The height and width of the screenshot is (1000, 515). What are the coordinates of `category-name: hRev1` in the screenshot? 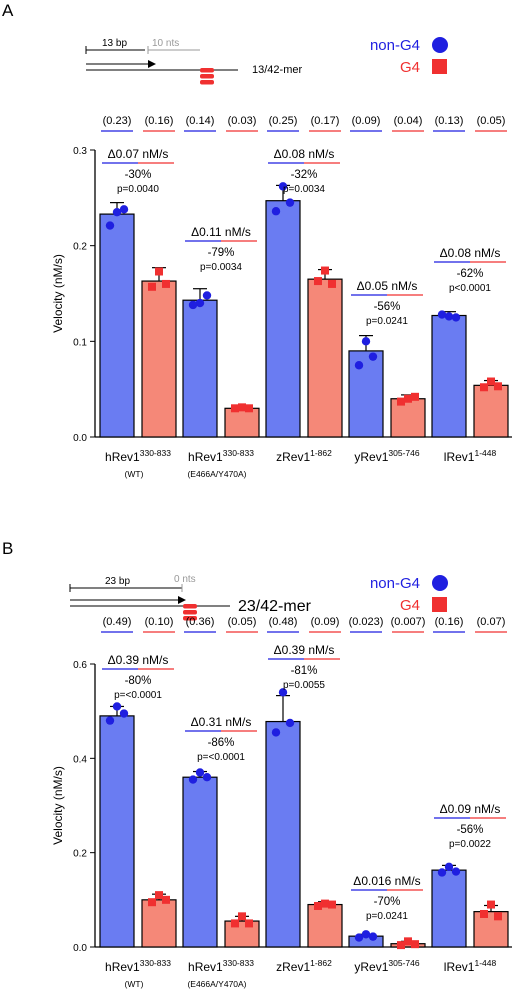 It's located at (122, 457).